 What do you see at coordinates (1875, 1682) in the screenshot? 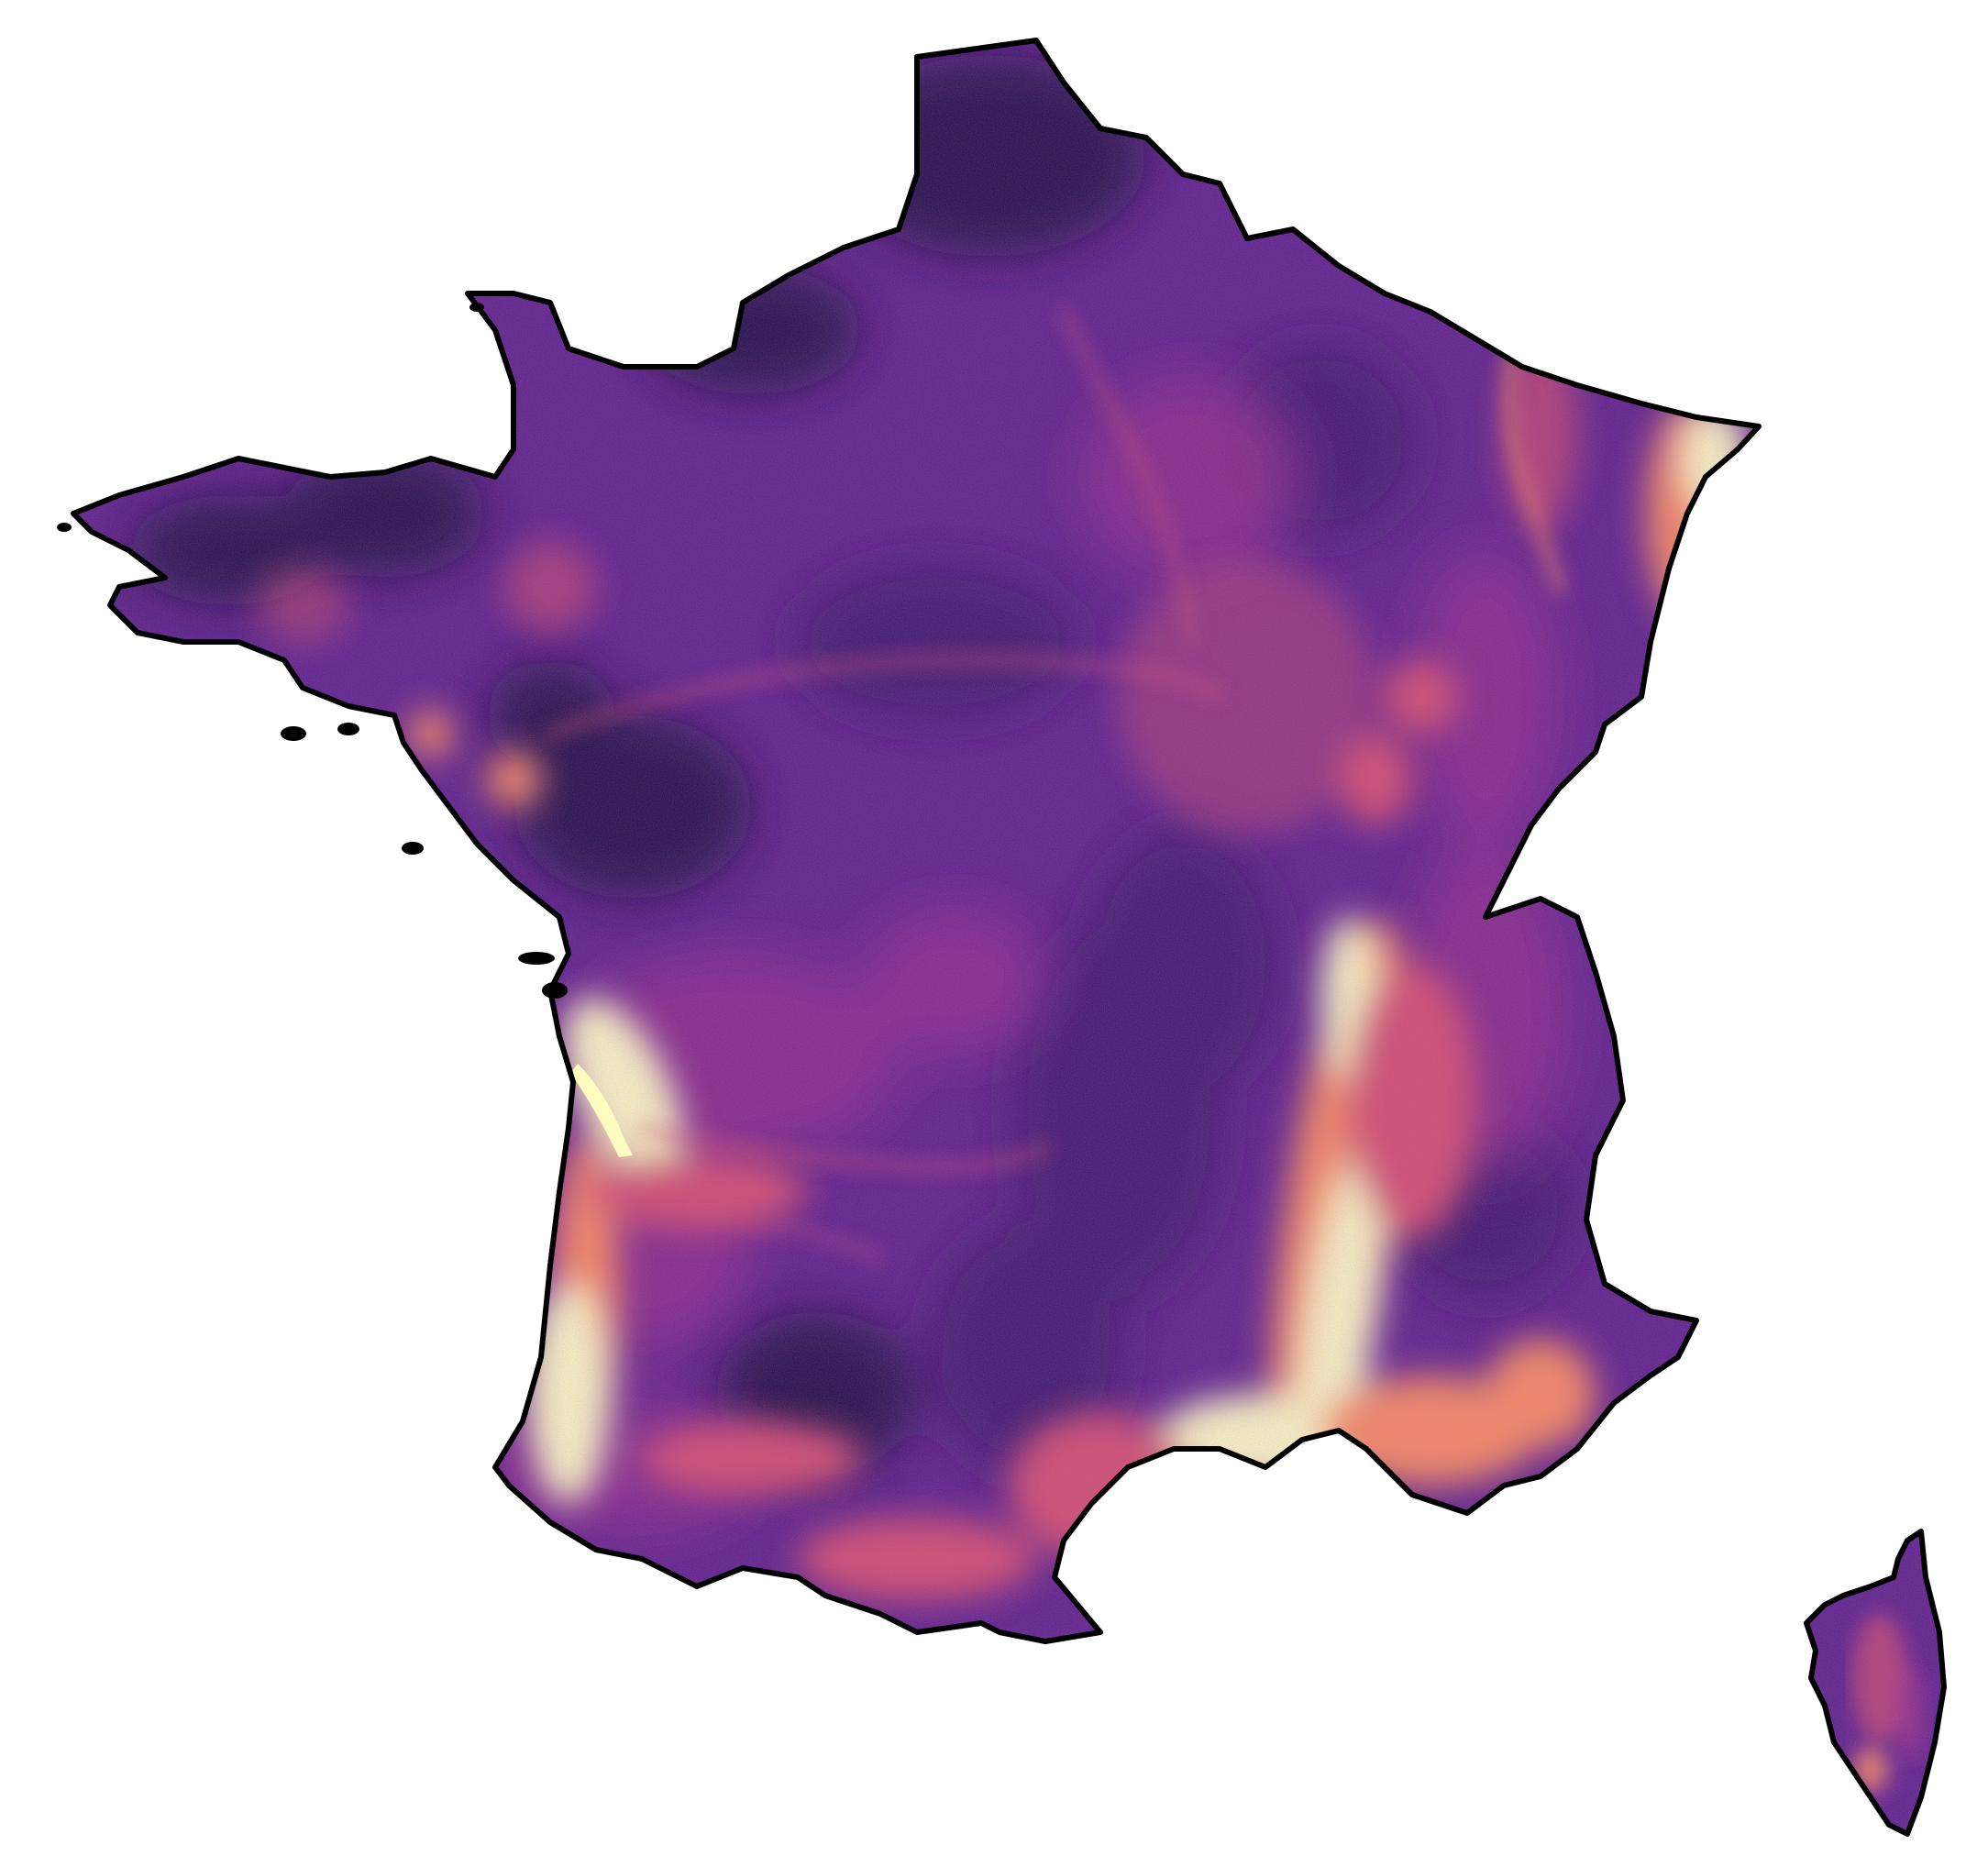
I see `corsica-raster` at bounding box center [1875, 1682].